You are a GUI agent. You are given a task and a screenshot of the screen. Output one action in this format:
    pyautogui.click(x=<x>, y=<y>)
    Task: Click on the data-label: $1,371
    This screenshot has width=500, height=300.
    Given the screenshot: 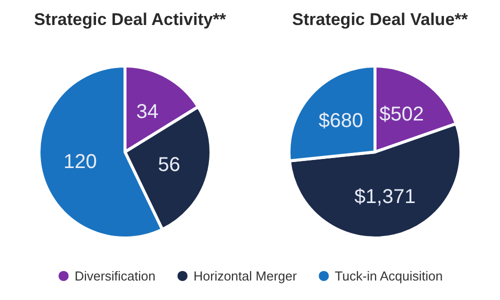 What is the action you would take?
    pyautogui.click(x=385, y=197)
    